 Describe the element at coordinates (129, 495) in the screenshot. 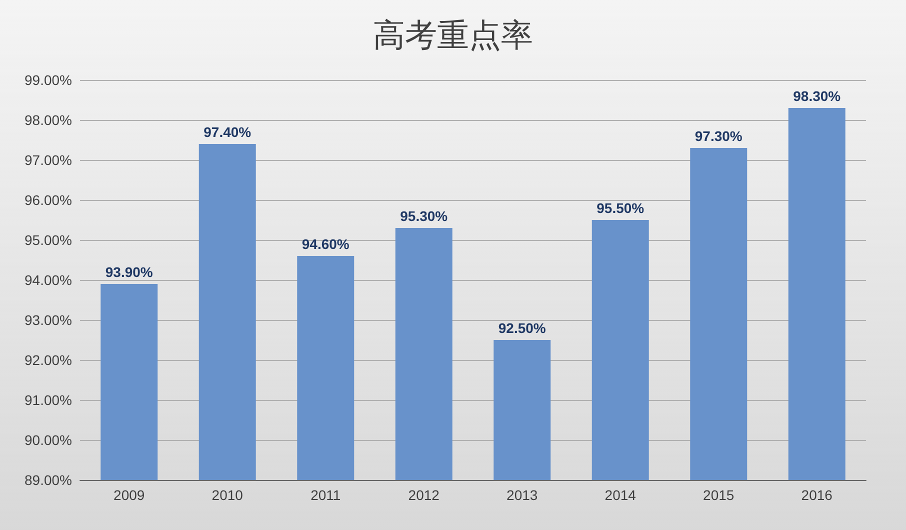

I see `x-tick-label: 2009` at that location.